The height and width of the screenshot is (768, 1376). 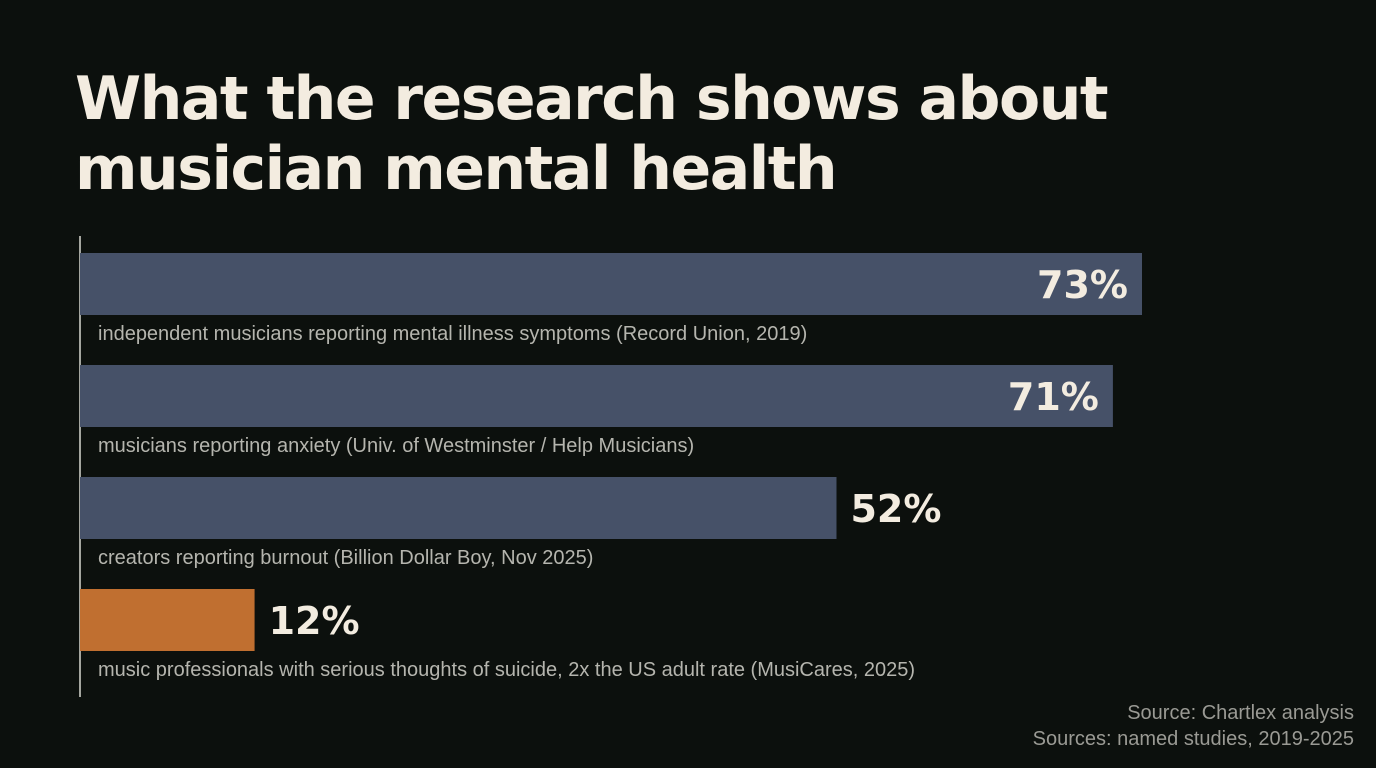 I want to click on bar-value-label: 73%, so click(x=1082, y=285).